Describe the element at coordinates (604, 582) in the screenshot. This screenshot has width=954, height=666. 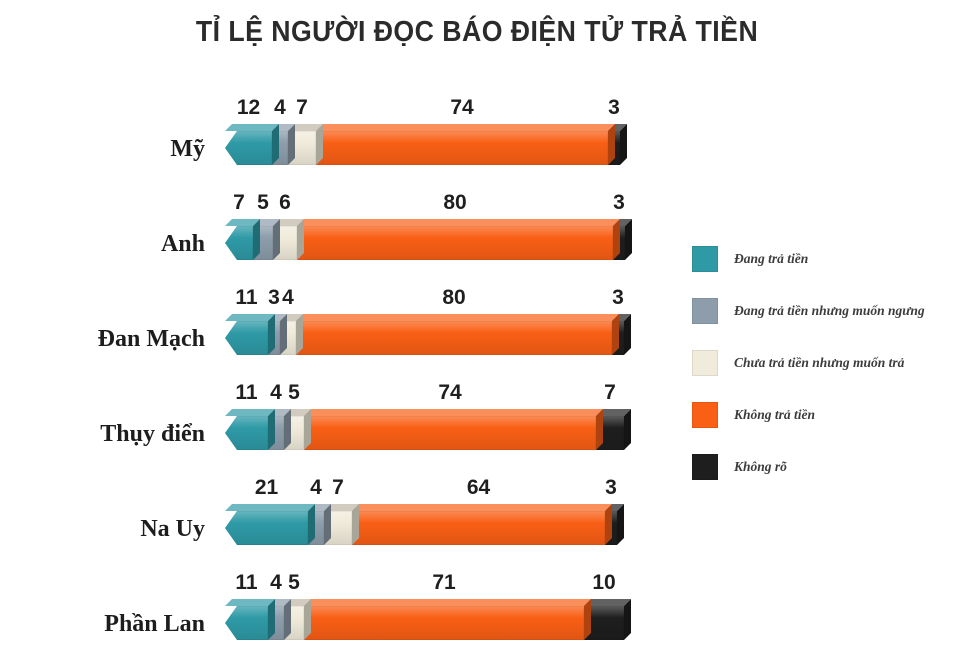
I see `value-label: 10` at that location.